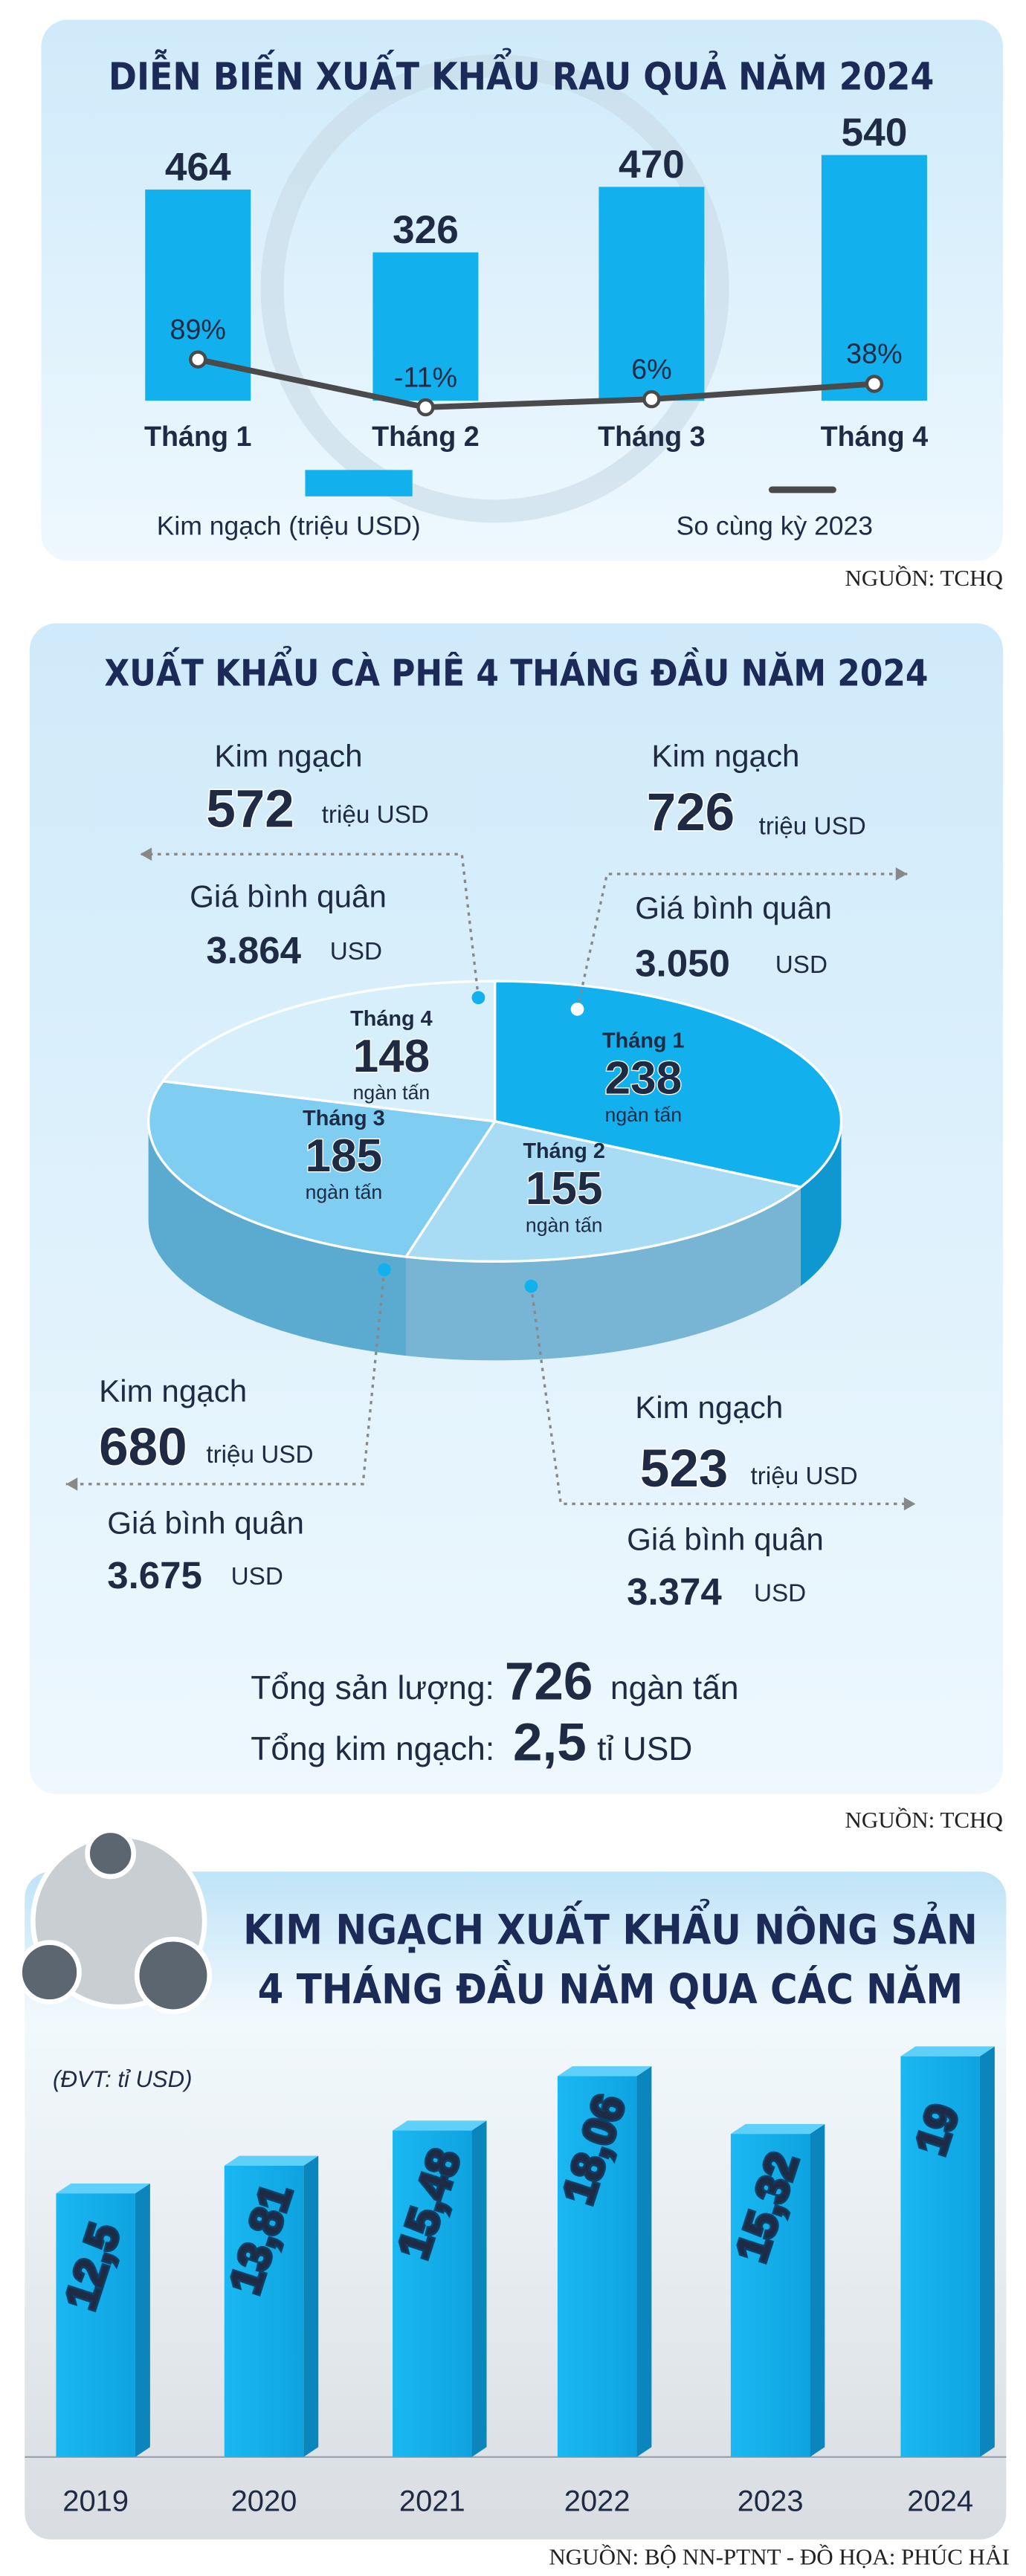 The image size is (1026, 2576). I want to click on annotation-value: 3.374, so click(675, 1592).